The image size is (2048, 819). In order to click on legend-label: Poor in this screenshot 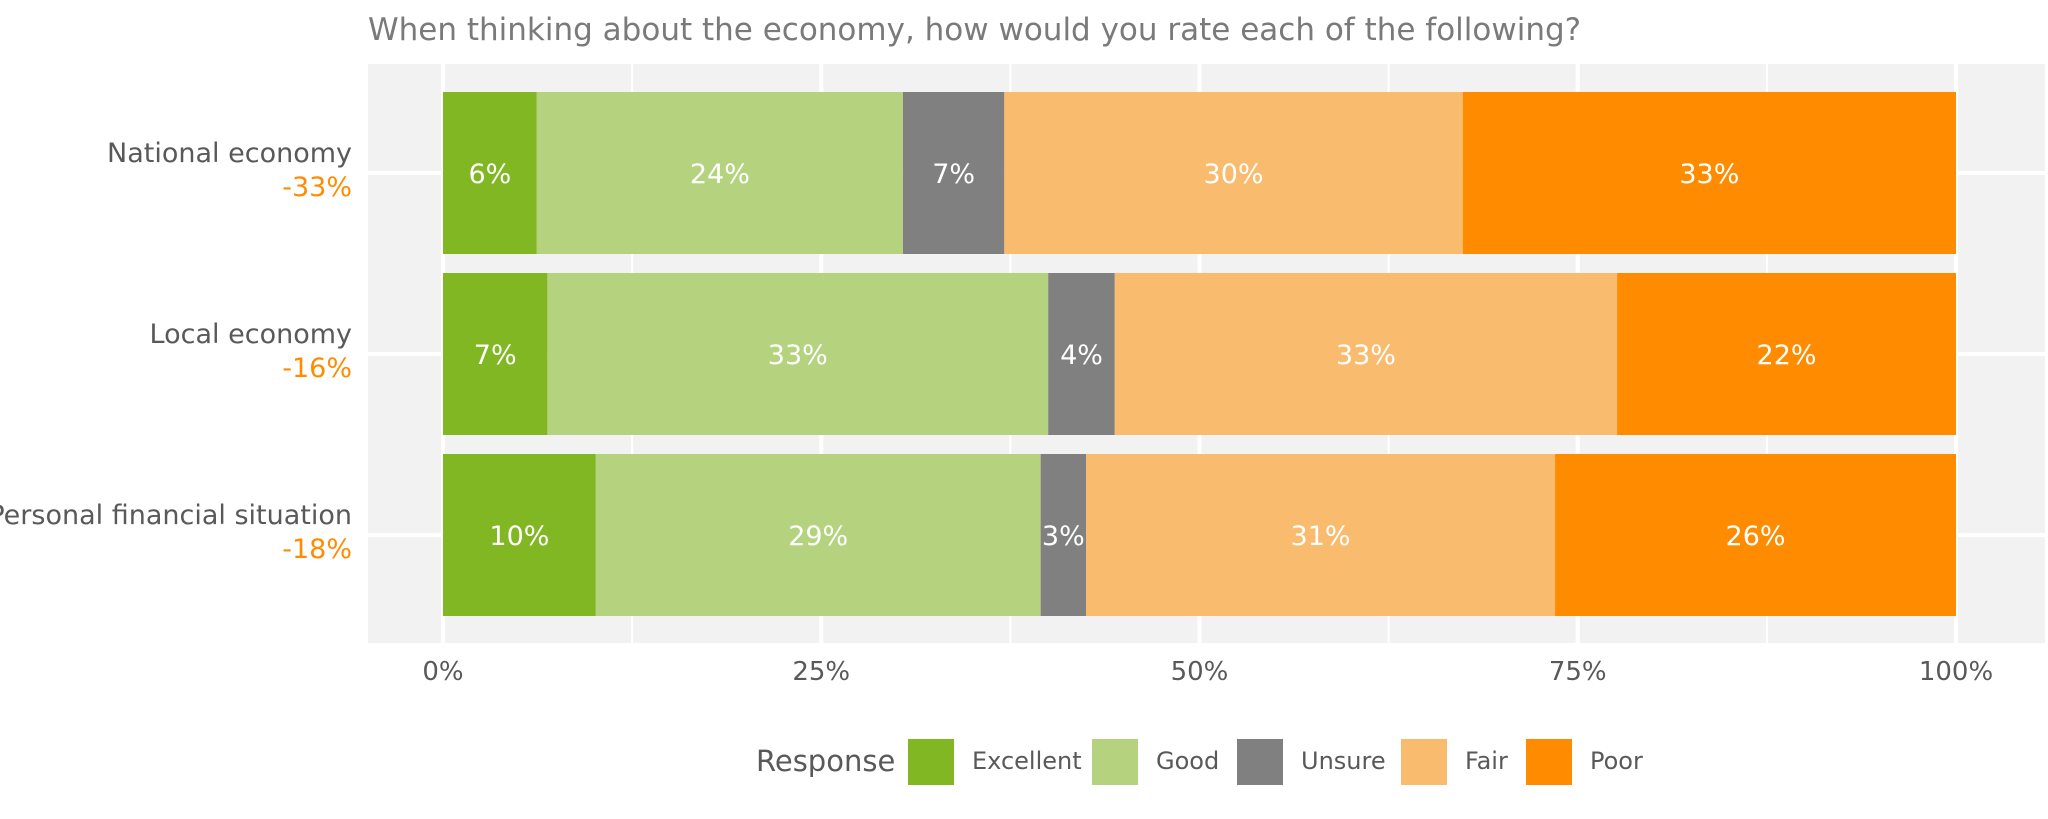, I will do `click(1616, 761)`.